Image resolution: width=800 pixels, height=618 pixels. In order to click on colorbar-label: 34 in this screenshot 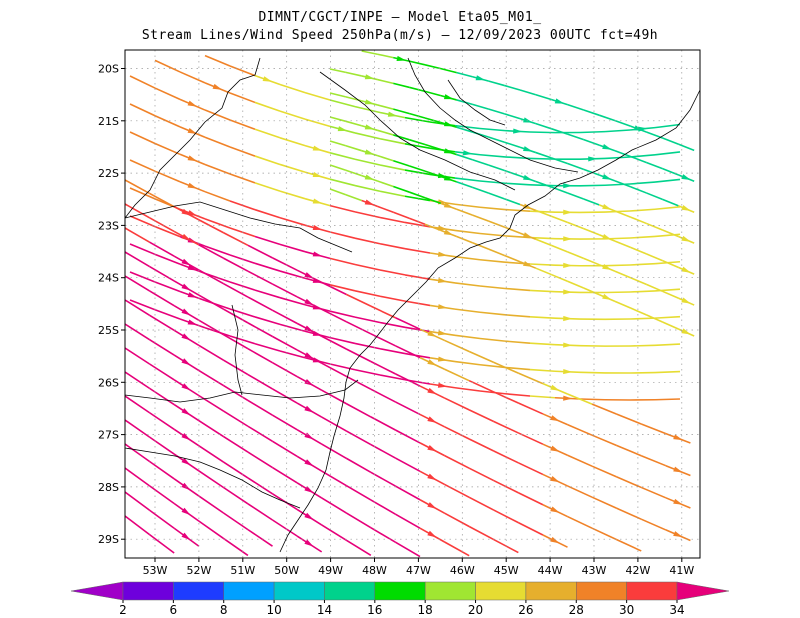, I will do `click(676, 610)`.